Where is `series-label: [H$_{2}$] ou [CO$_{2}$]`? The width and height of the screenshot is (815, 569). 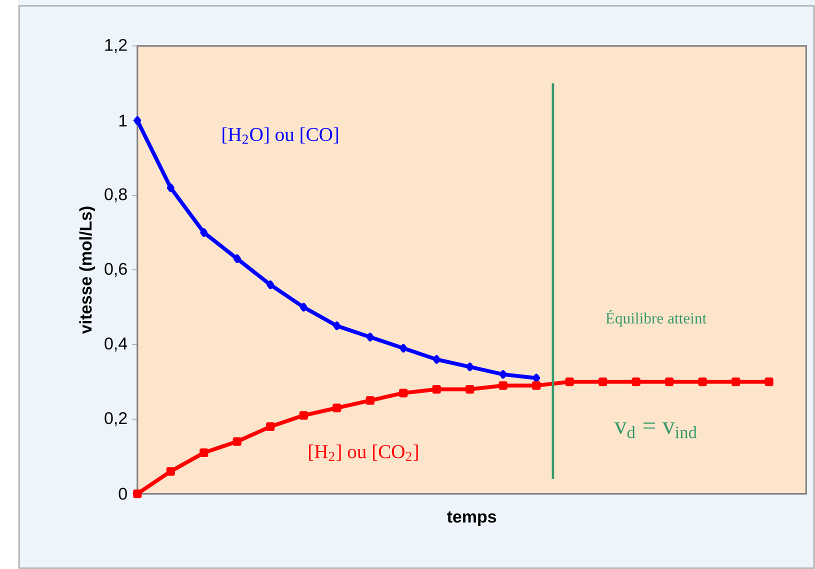
series-label: [H$_{2}$] ou [CO$_{2}$] is located at coordinates (363, 452).